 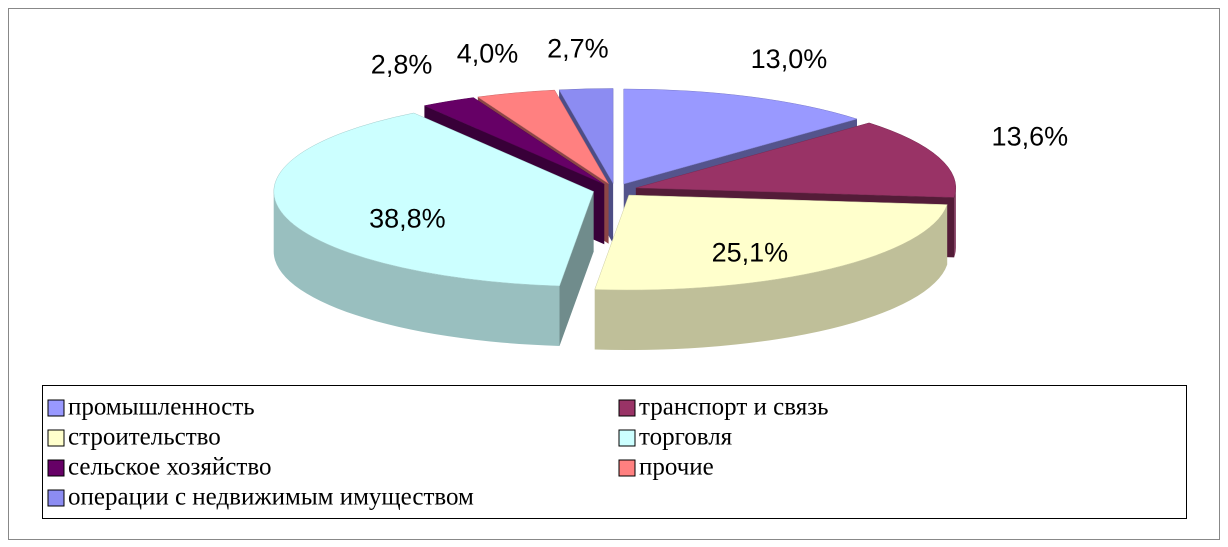 I want to click on legend-label: промышленность, so click(x=161, y=407).